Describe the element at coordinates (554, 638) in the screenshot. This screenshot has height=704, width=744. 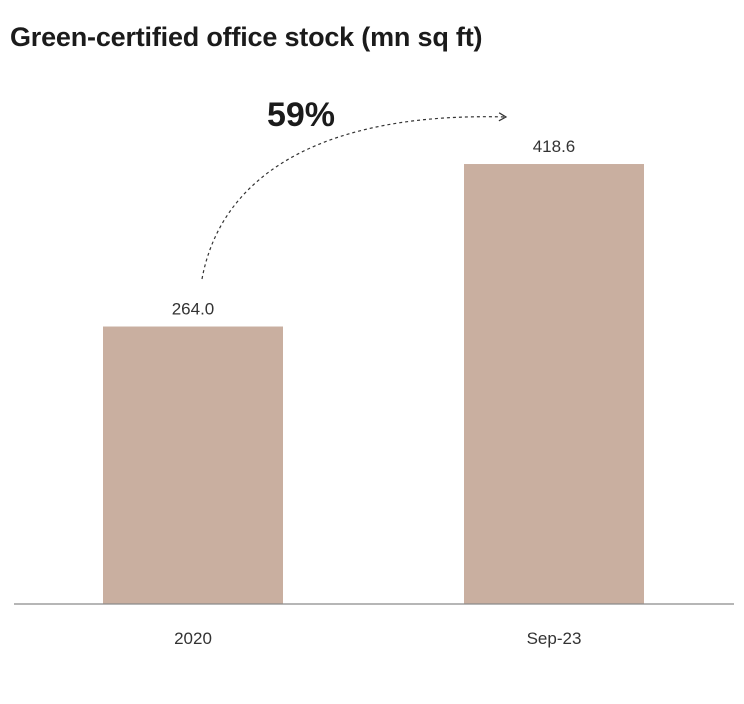
I see `category-label-sep-23: Sep-23` at that location.